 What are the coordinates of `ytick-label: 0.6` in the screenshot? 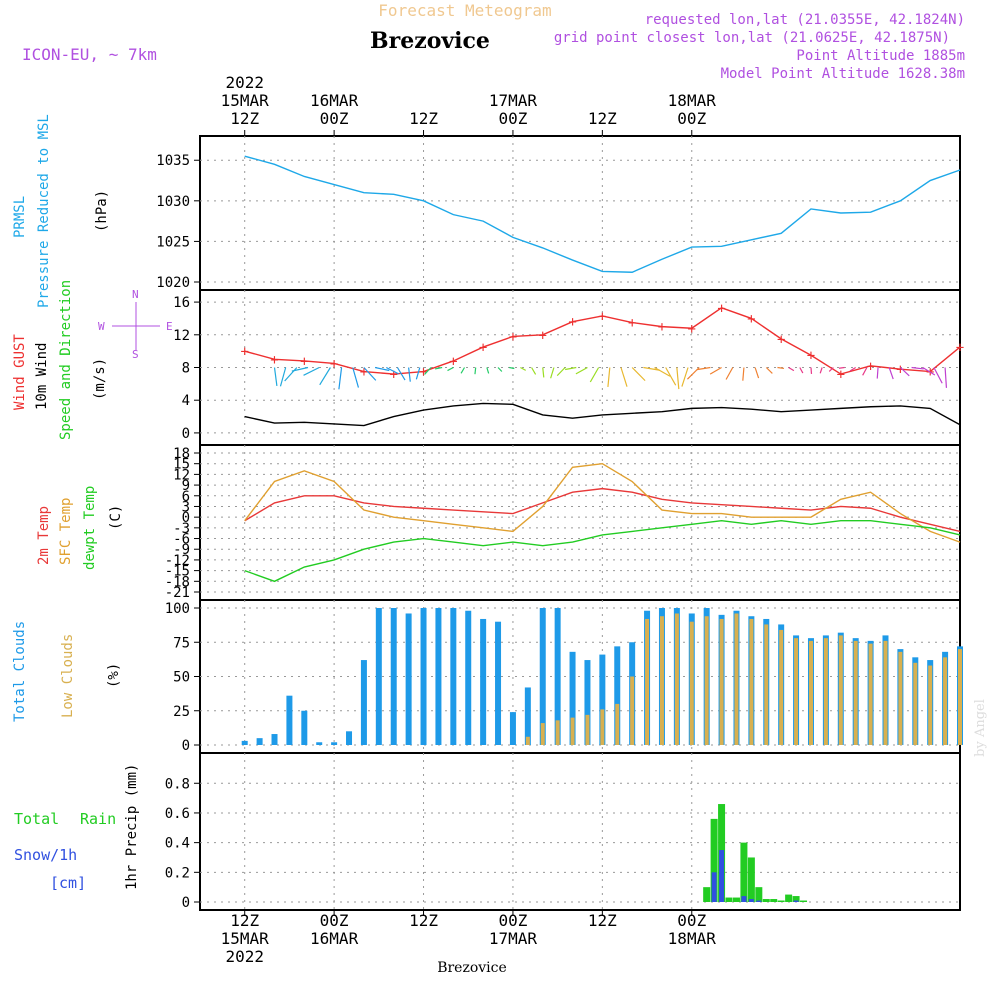 It's located at (177, 814).